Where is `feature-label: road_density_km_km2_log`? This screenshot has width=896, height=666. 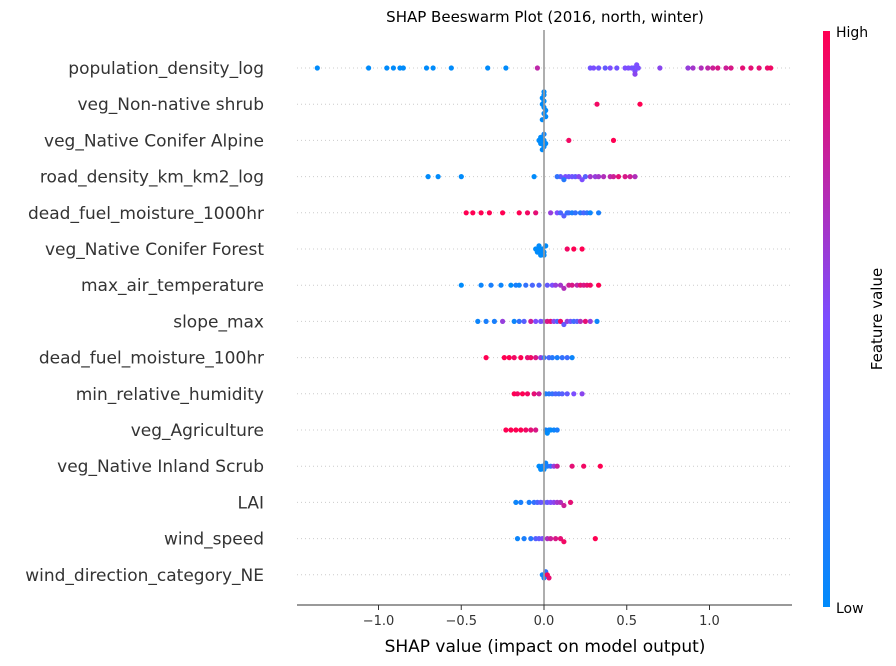
feature-label: road_density_km_km2_log is located at coordinates (152, 178).